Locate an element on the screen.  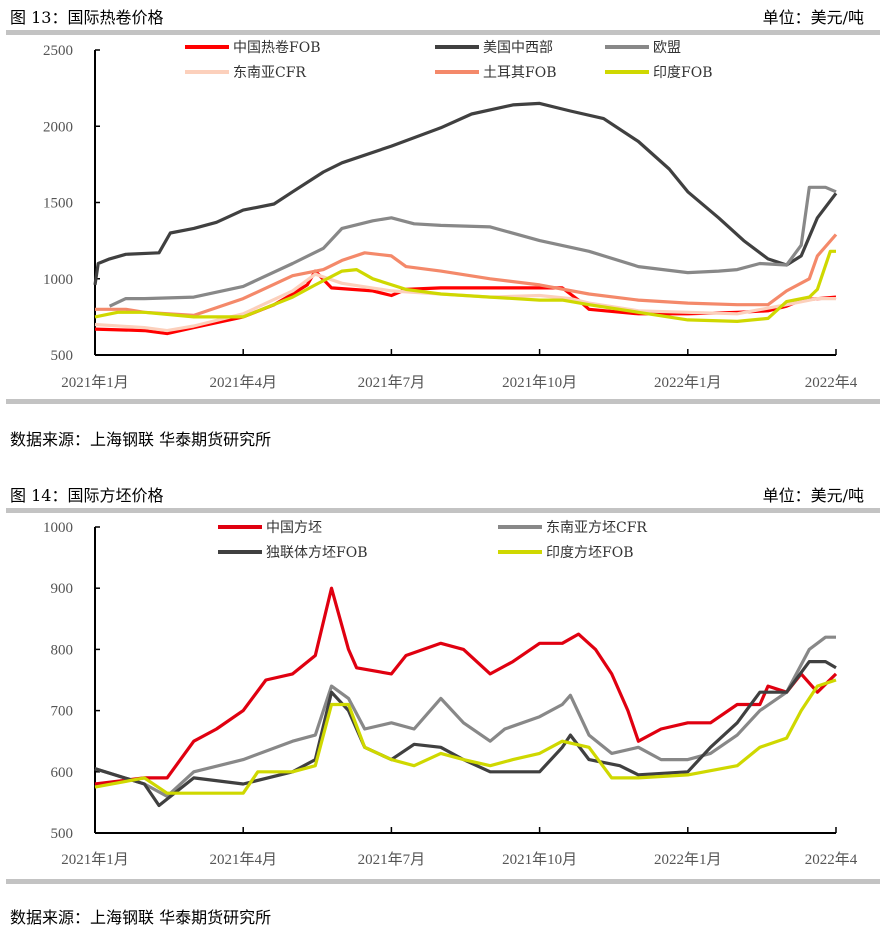
legend-label: 欧盟 is located at coordinates (667, 48).